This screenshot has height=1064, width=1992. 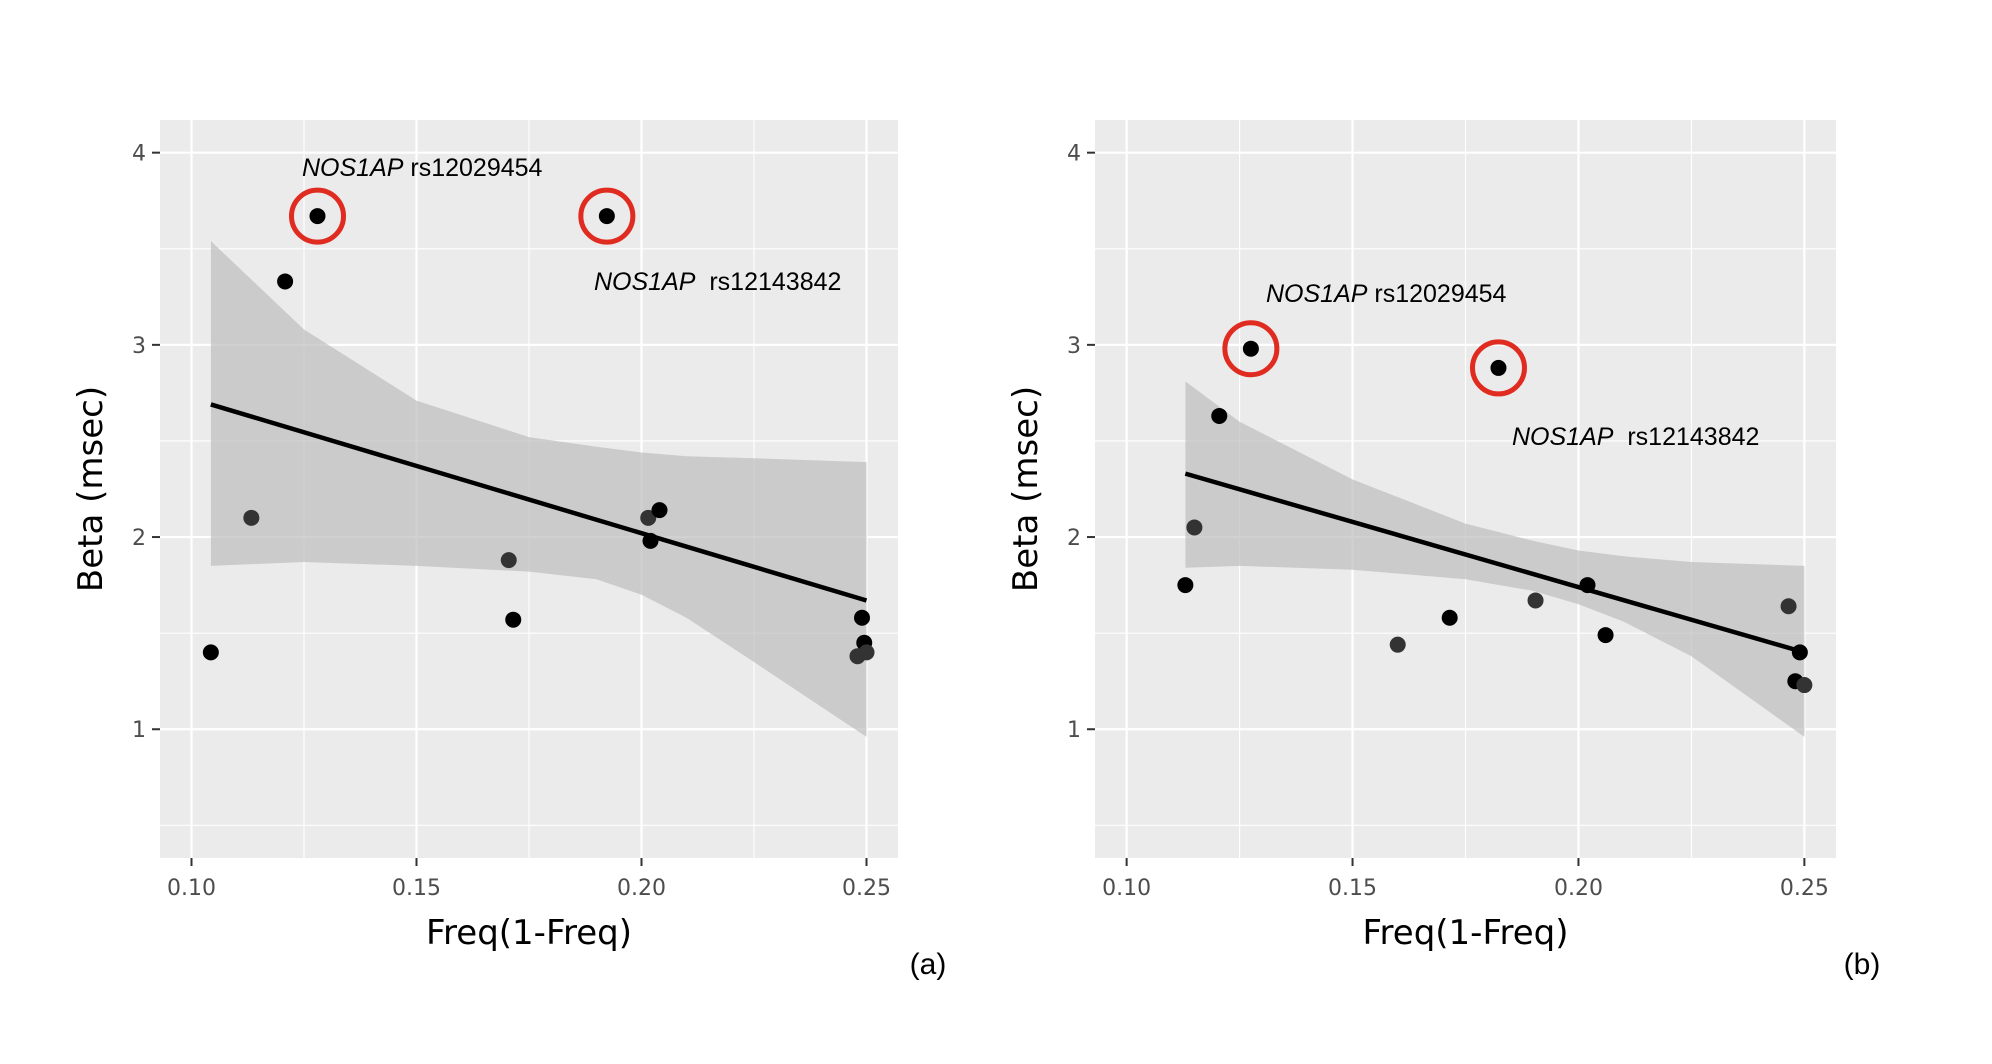 I want to click on panel-label: (a), so click(x=928, y=964).